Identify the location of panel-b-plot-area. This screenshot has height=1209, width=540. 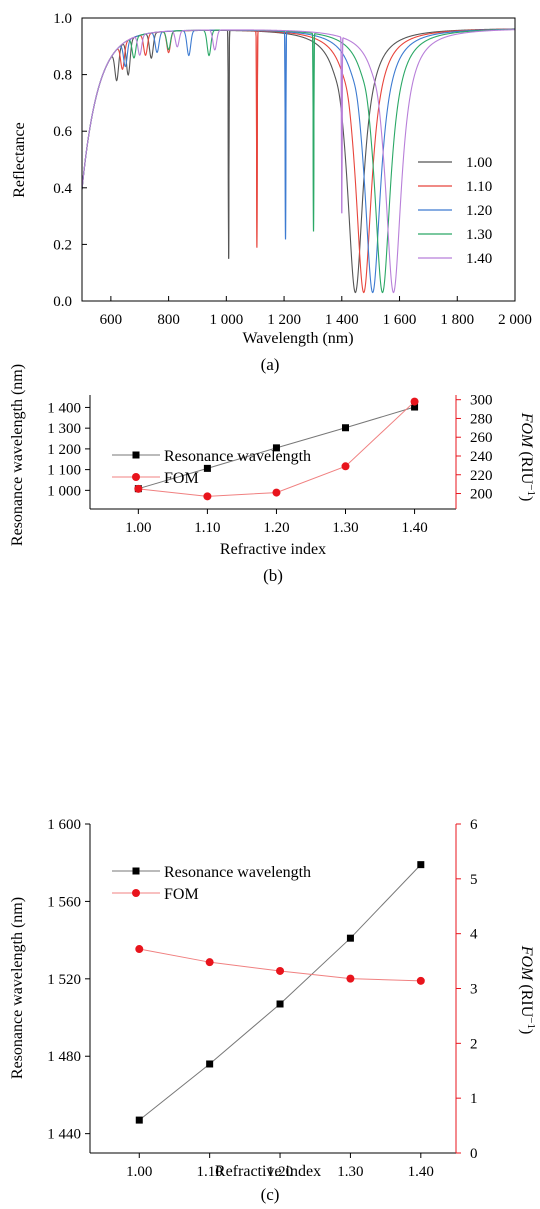
(276, 449).